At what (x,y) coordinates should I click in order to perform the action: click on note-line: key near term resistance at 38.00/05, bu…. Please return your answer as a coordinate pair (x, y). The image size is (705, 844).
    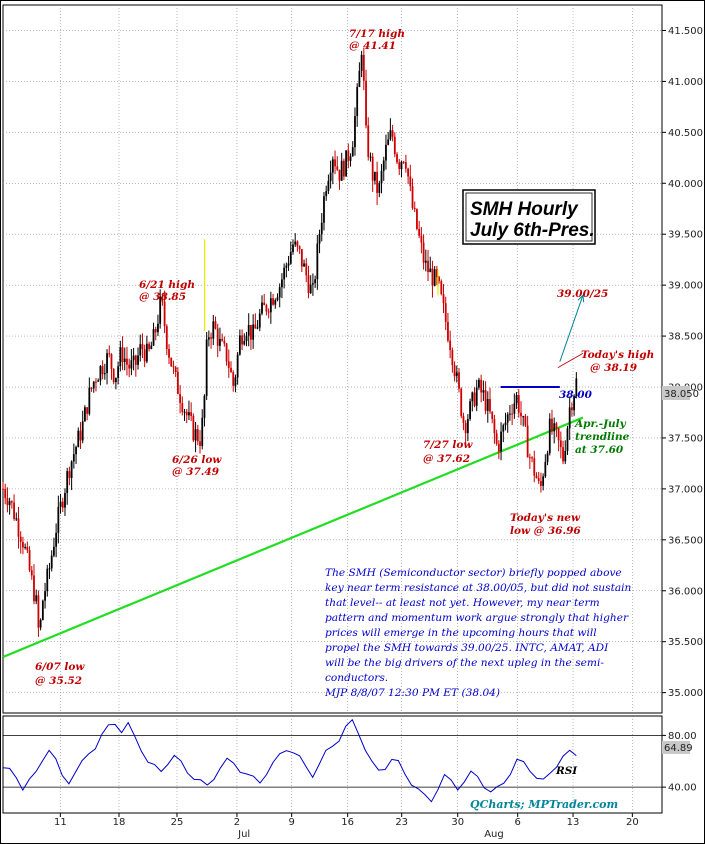
    Looking at the image, I should click on (478, 588).